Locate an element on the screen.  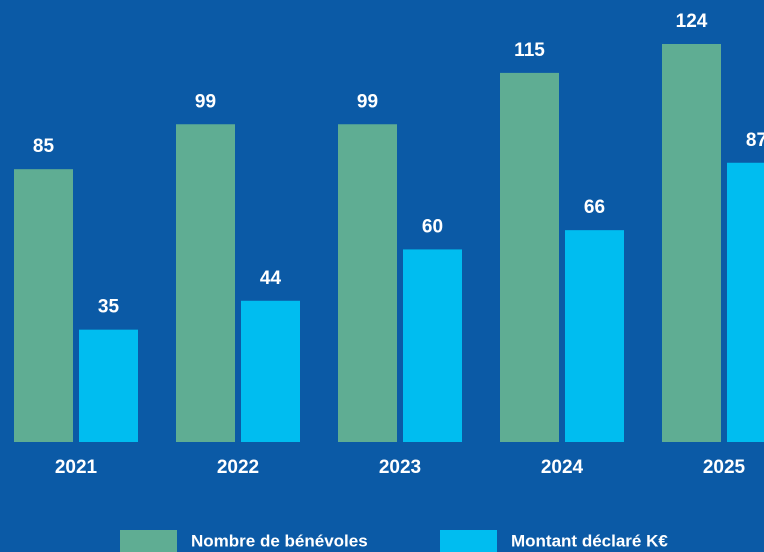
legend-label: Montant déclaré K€ is located at coordinates (589, 540).